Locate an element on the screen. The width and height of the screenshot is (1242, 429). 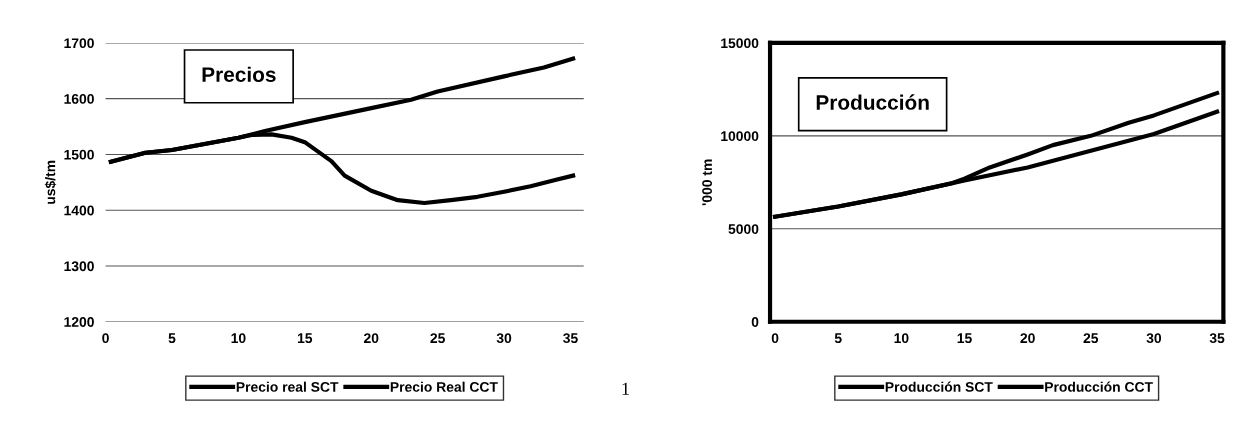
y-tick-label: 15000 is located at coordinates (740, 43).